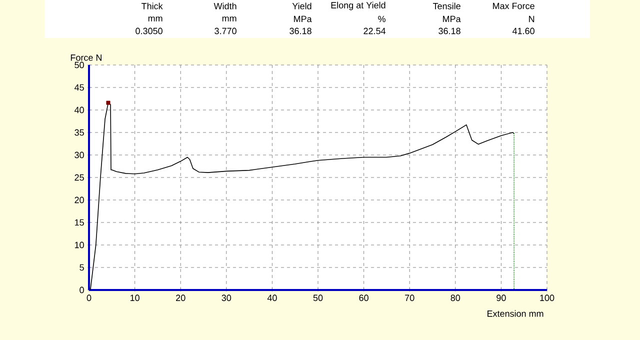 This screenshot has height=340, width=640. I want to click on x-tick-label: 80, so click(455, 298).